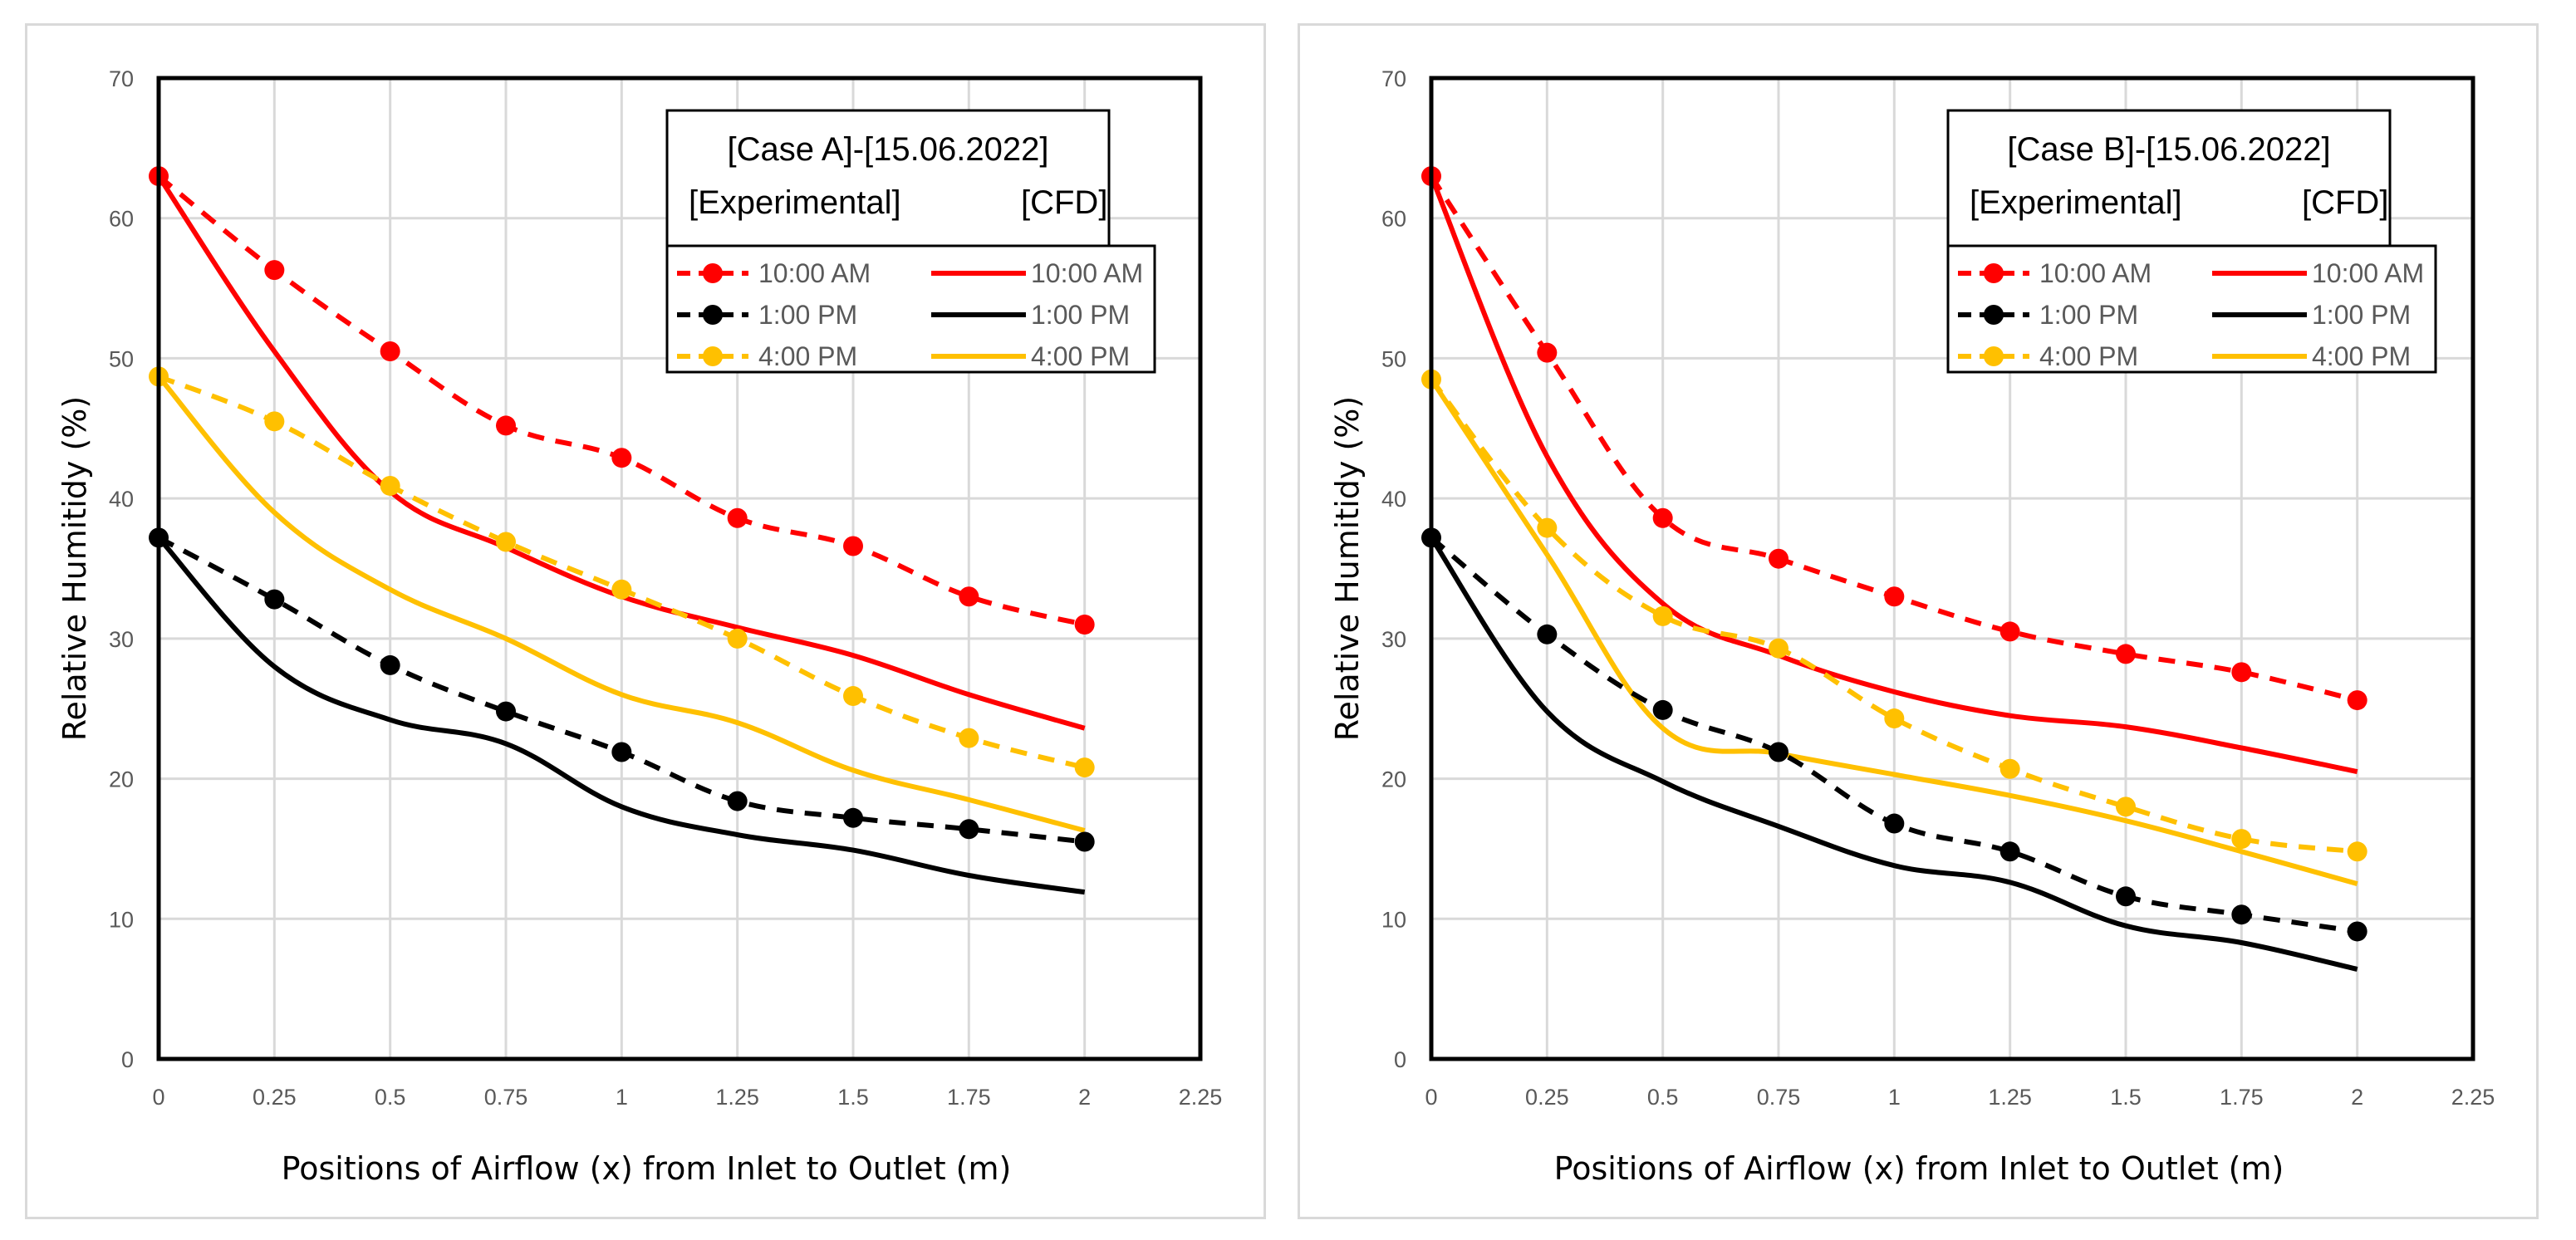 The height and width of the screenshot is (1240, 2576). Describe the element at coordinates (127, 1059) in the screenshot. I see `y-tick-label: 0` at that location.